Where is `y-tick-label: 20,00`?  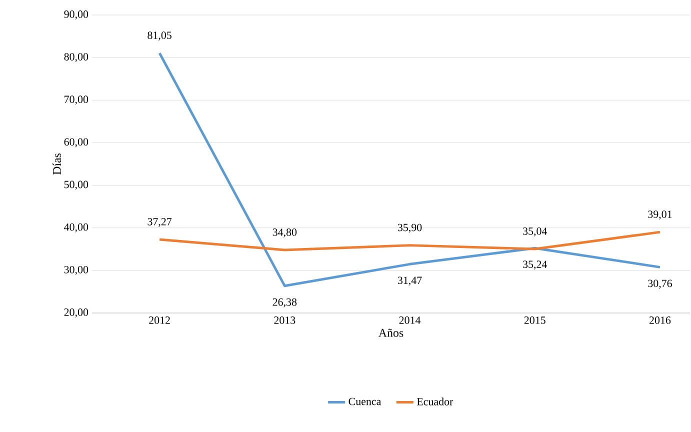 y-tick-label: 20,00 is located at coordinates (76, 313).